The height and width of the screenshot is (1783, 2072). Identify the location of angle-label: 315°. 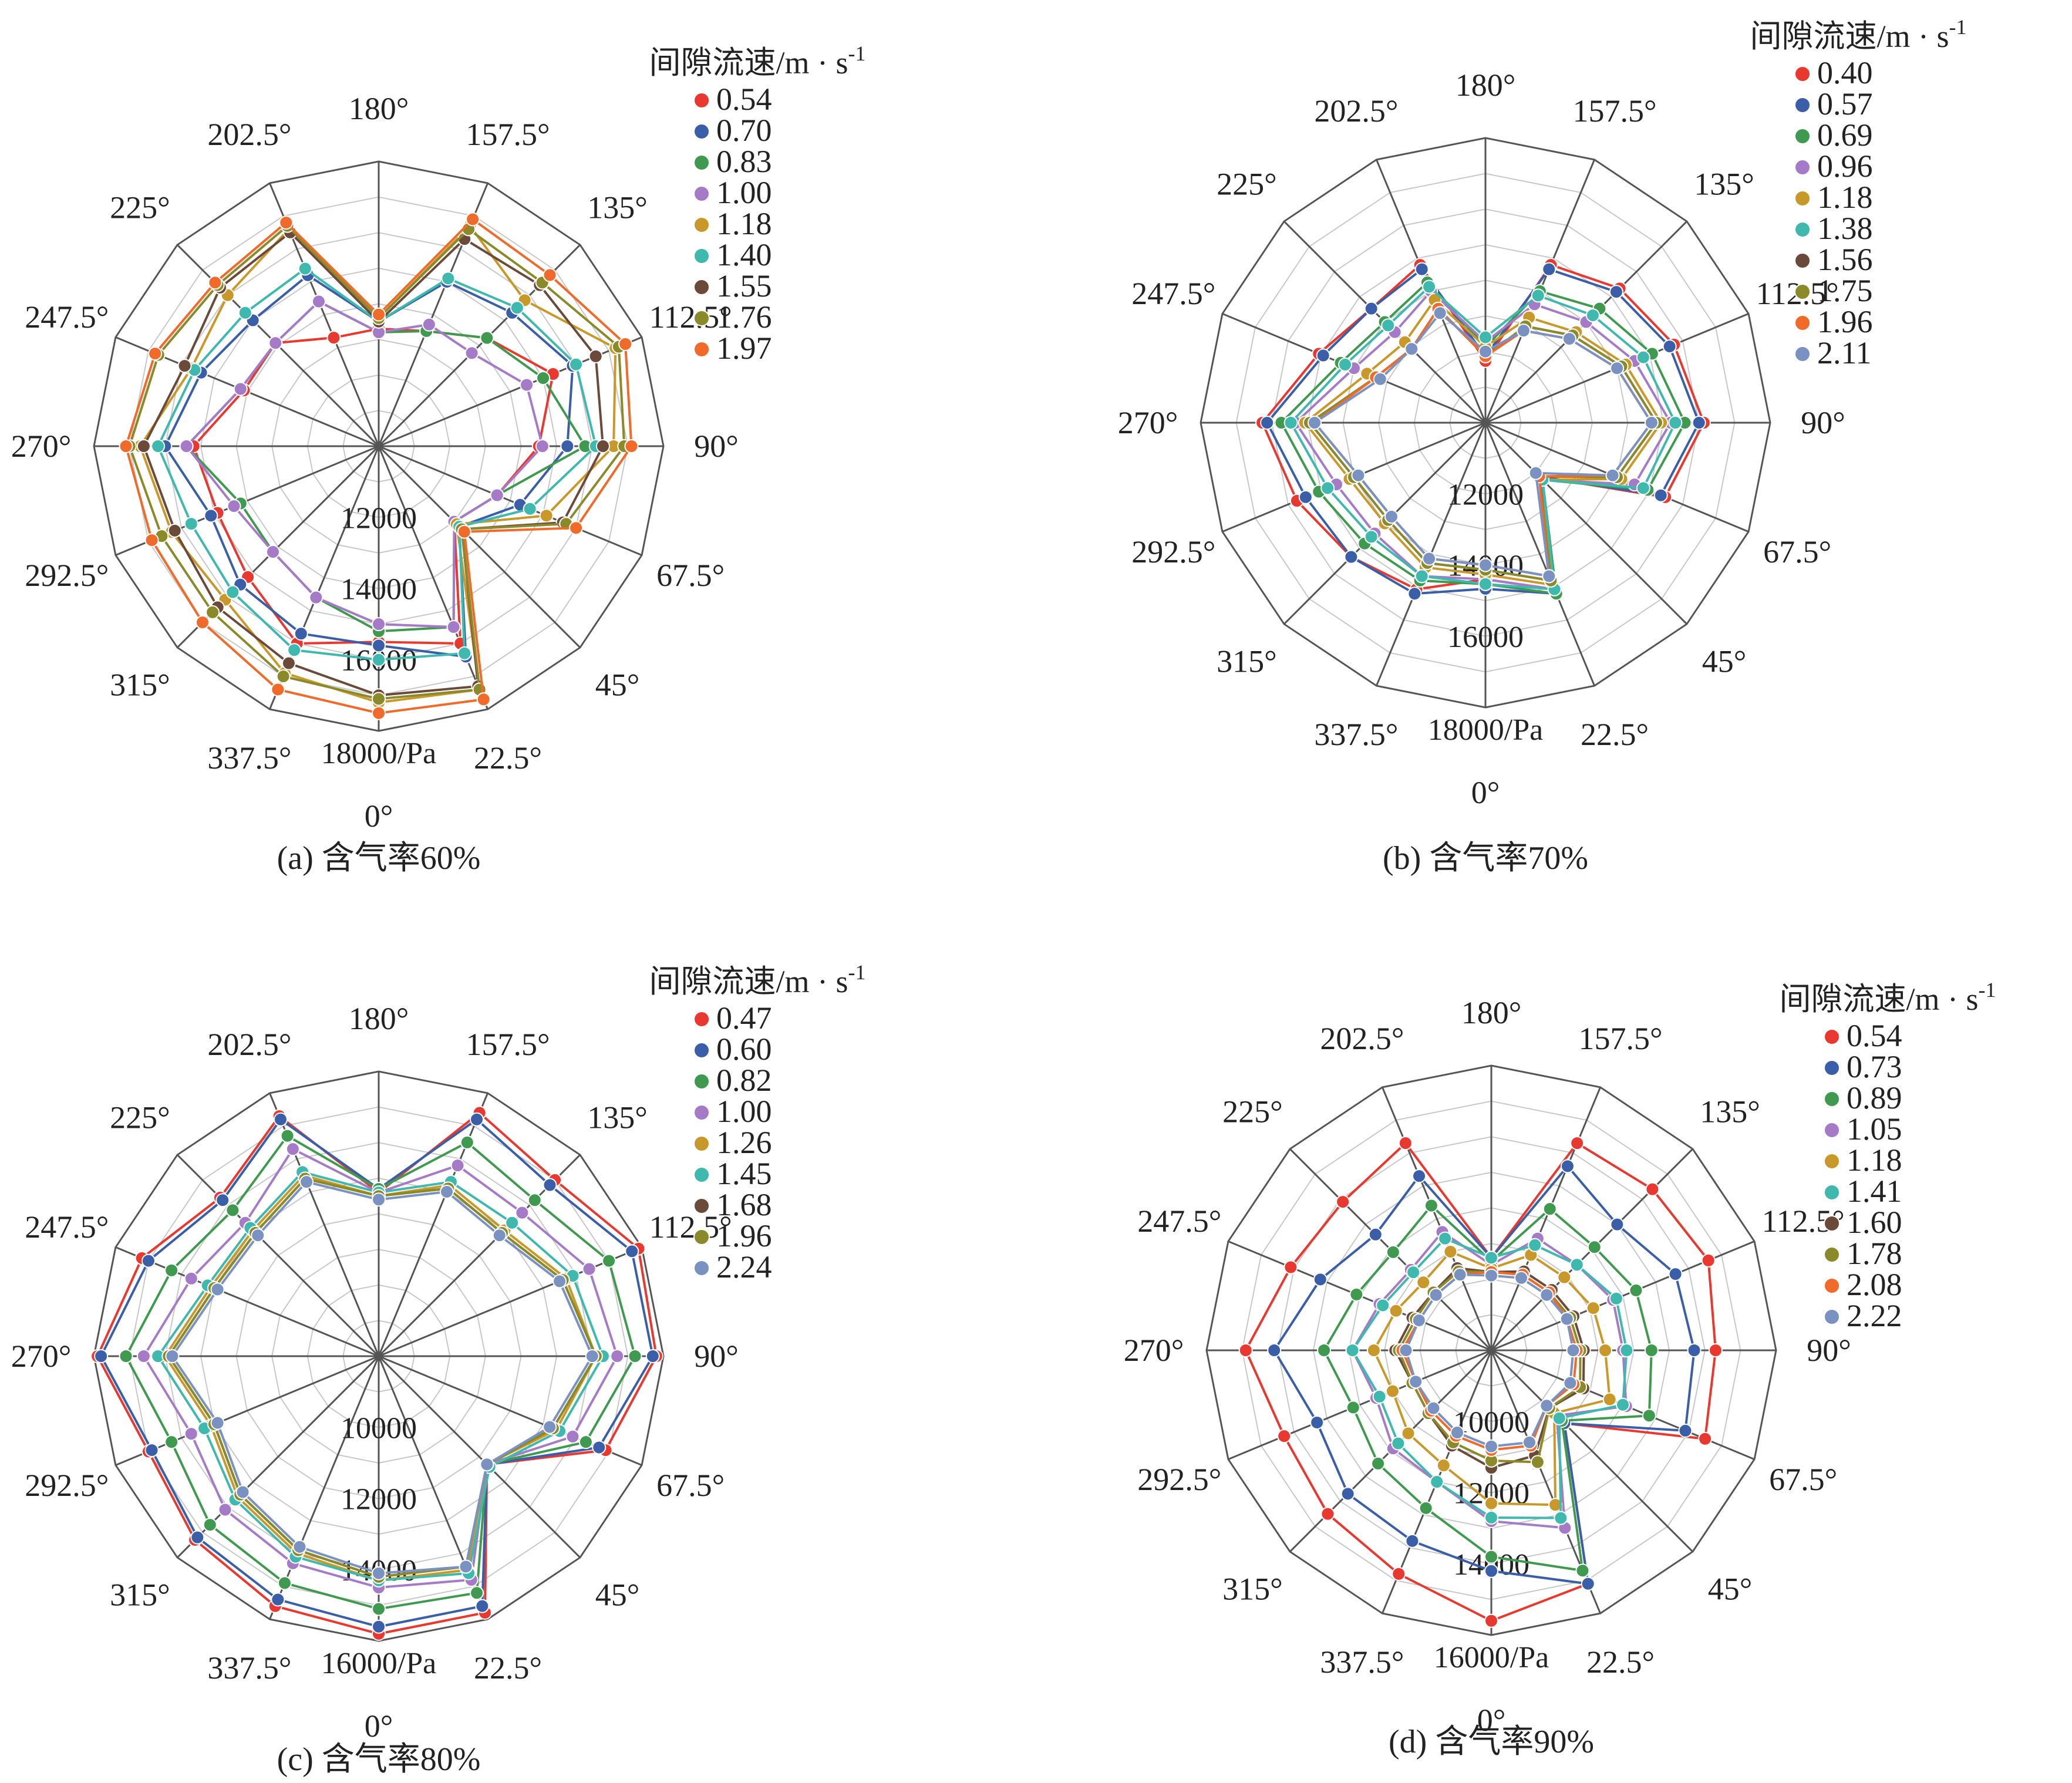
(1253, 1589).